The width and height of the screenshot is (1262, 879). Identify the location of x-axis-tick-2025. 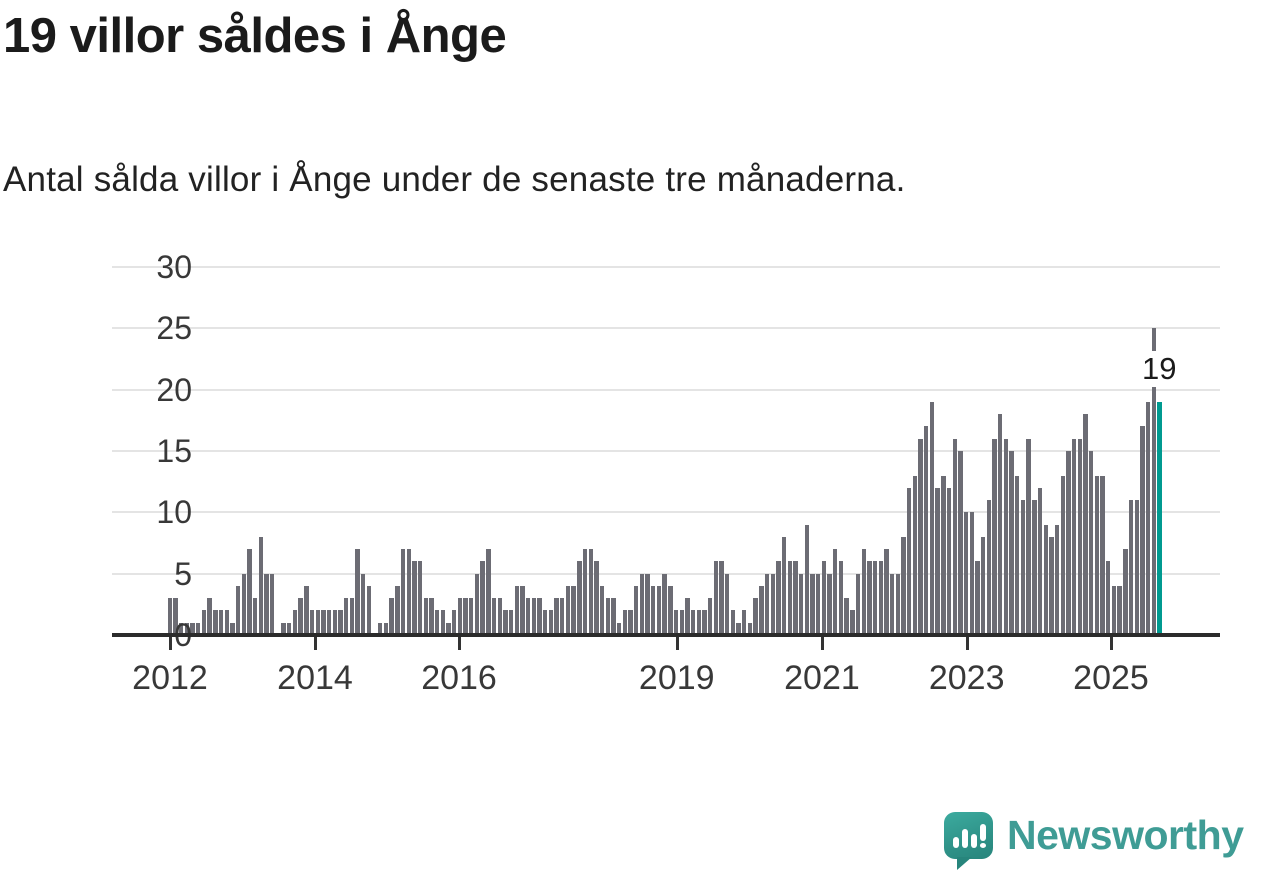
(1111, 643).